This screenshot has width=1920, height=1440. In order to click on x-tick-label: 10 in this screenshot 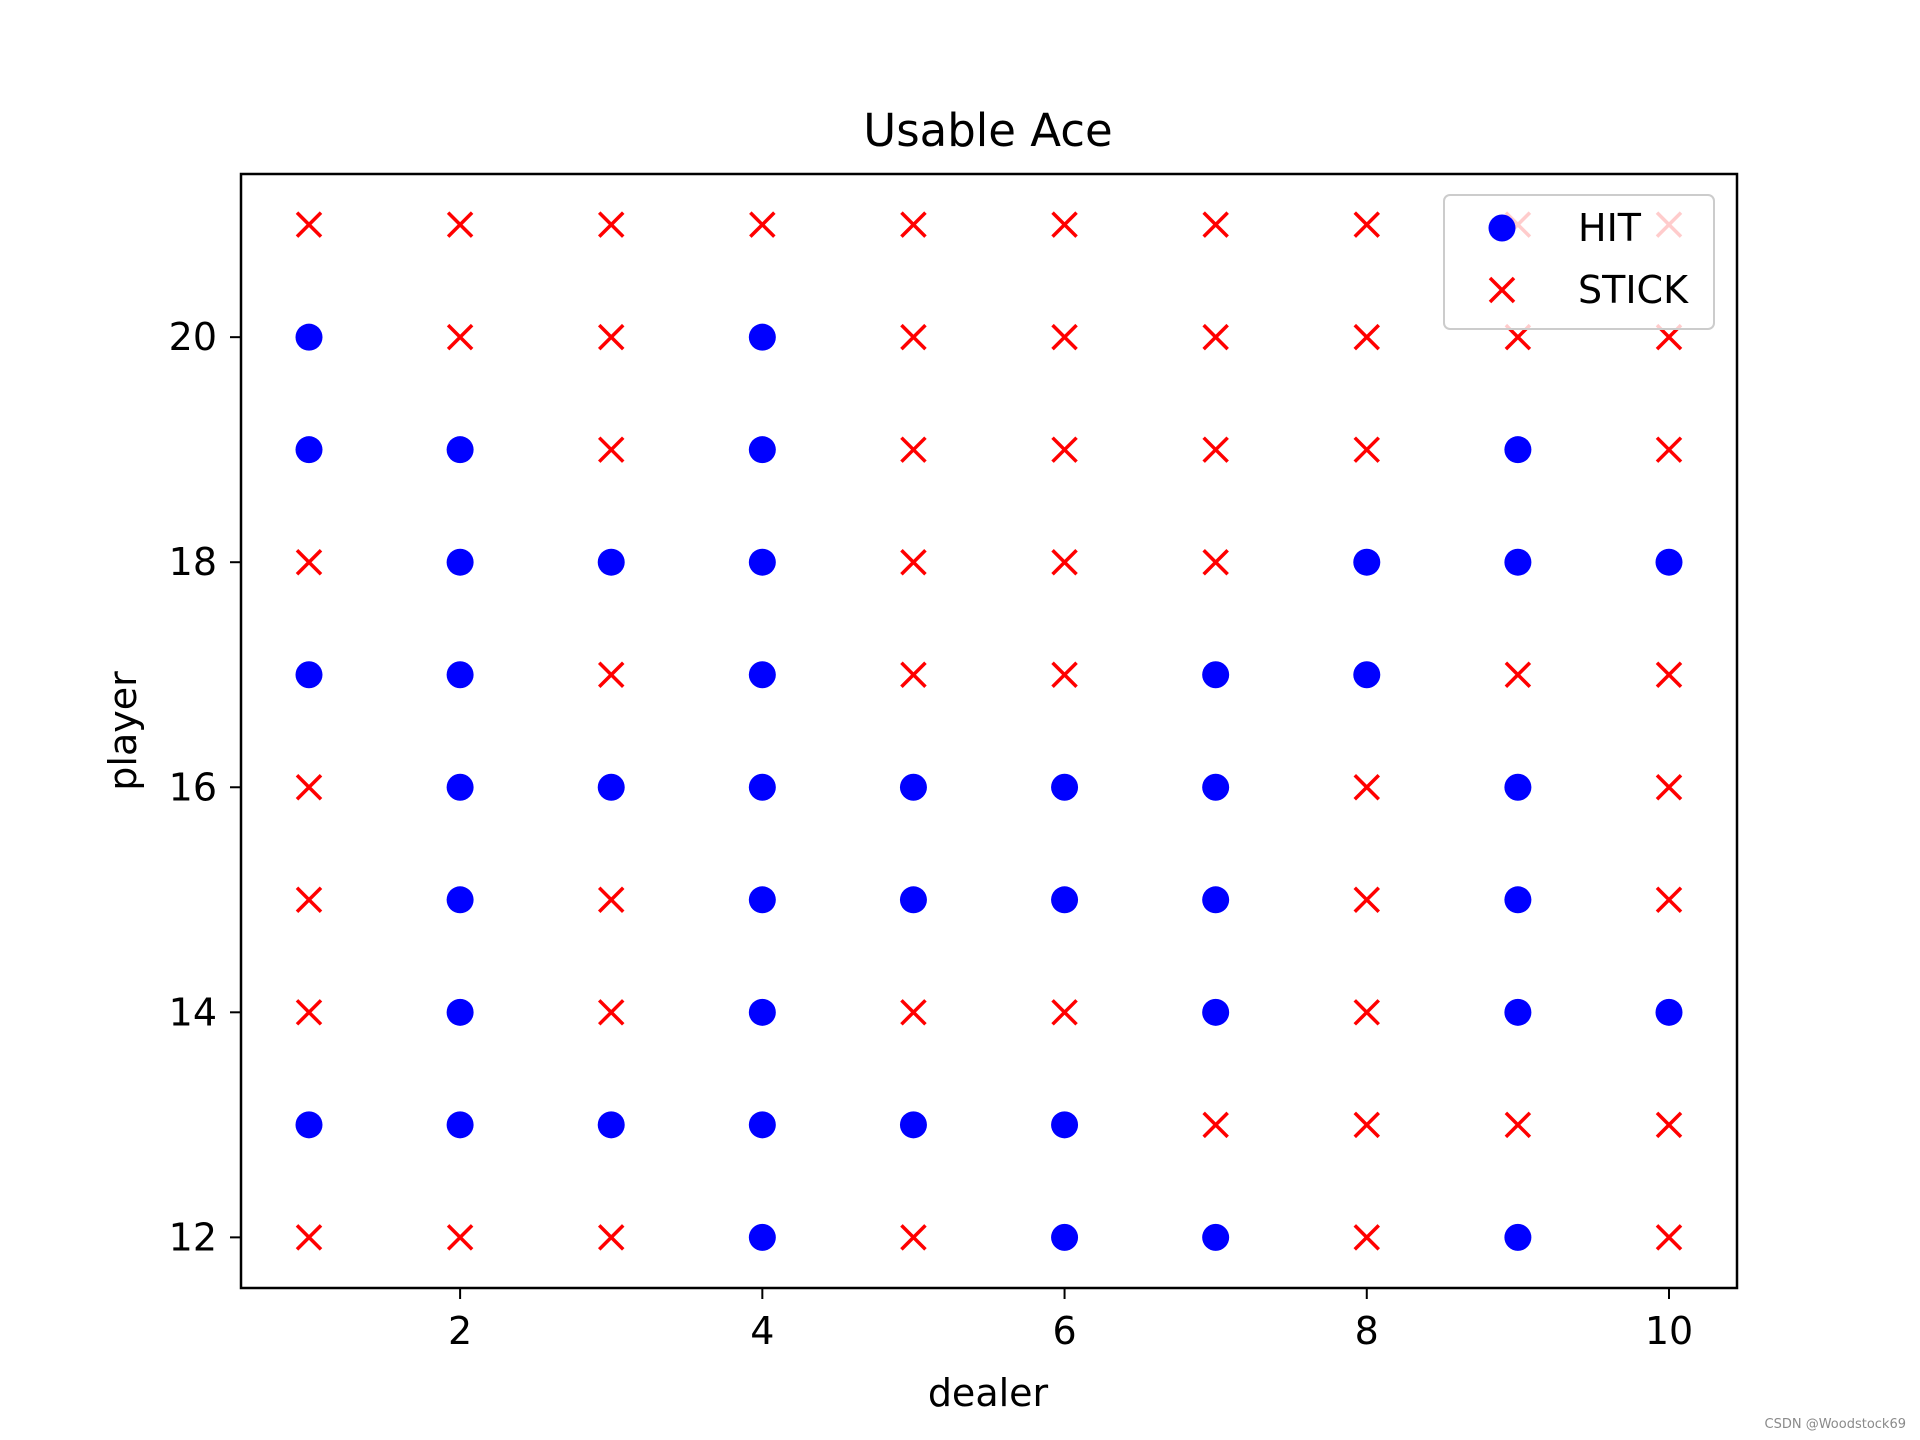, I will do `click(1669, 1331)`.